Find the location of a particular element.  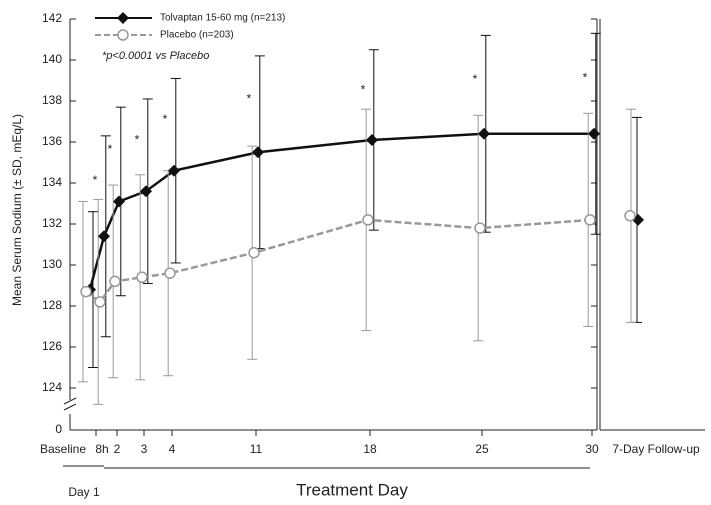

y-tick-label: 124 is located at coordinates (52, 387).